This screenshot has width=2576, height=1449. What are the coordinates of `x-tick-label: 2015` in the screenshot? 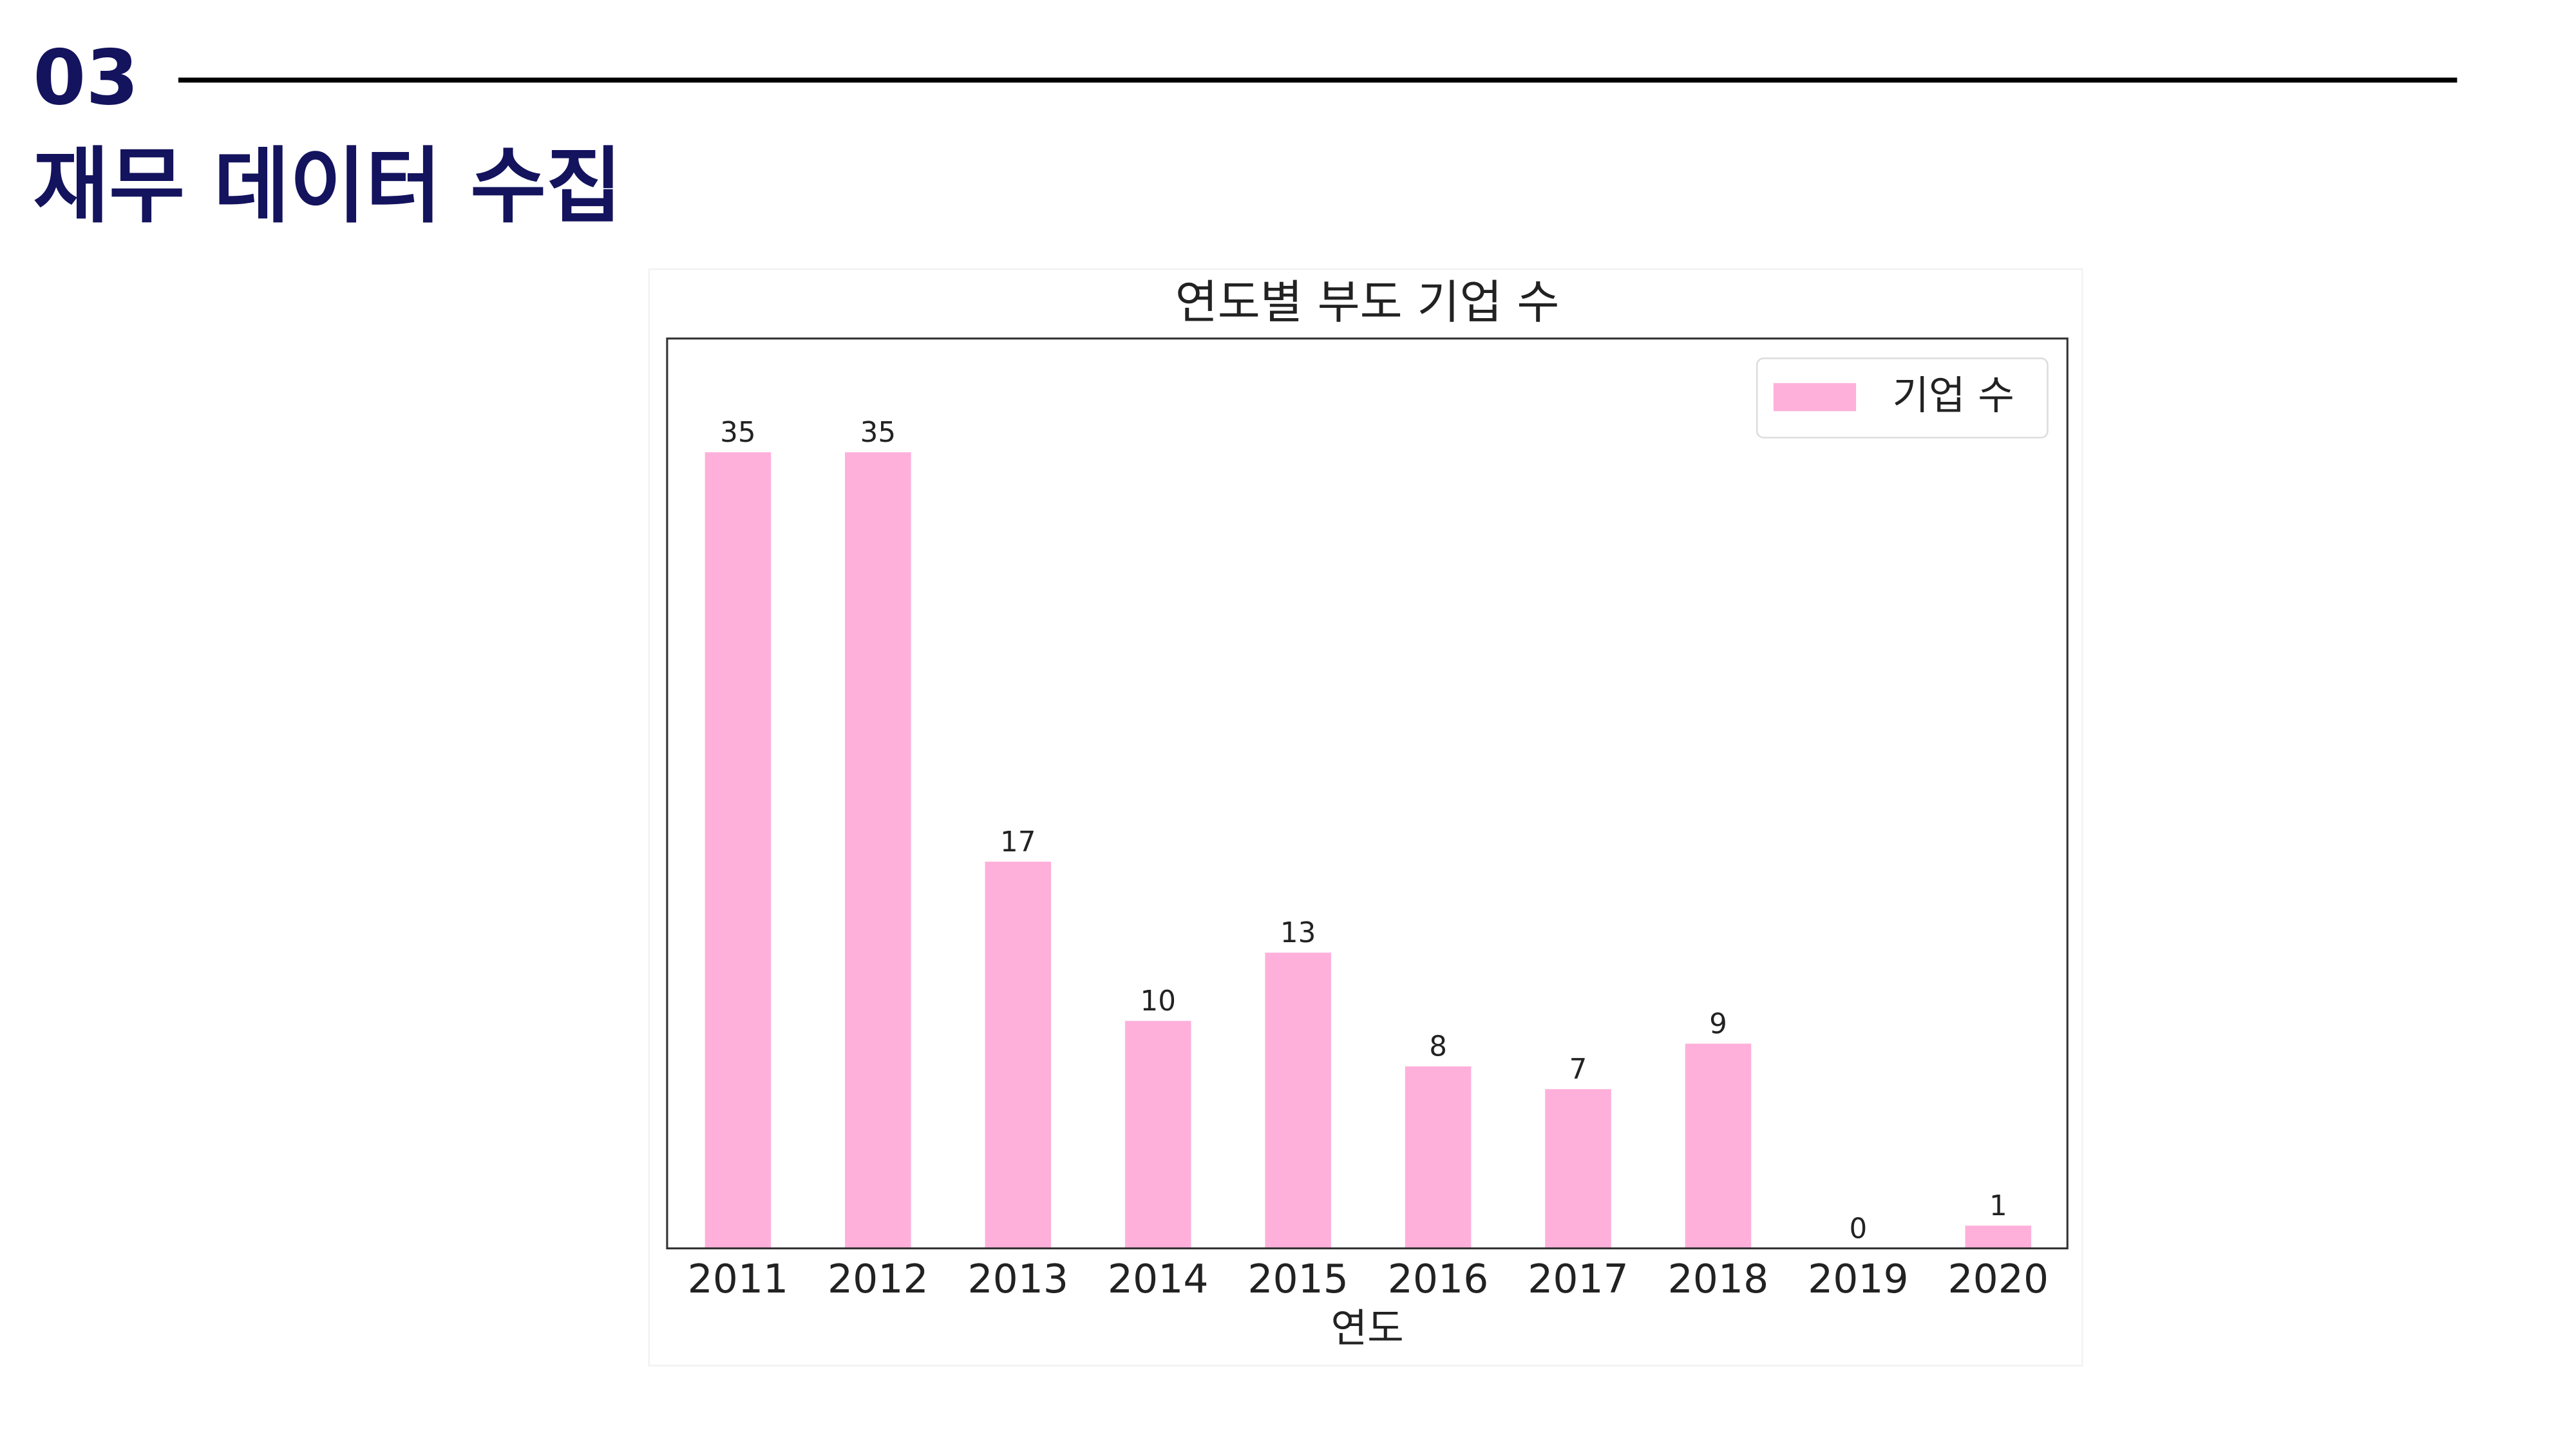 It's located at (1298, 1279).